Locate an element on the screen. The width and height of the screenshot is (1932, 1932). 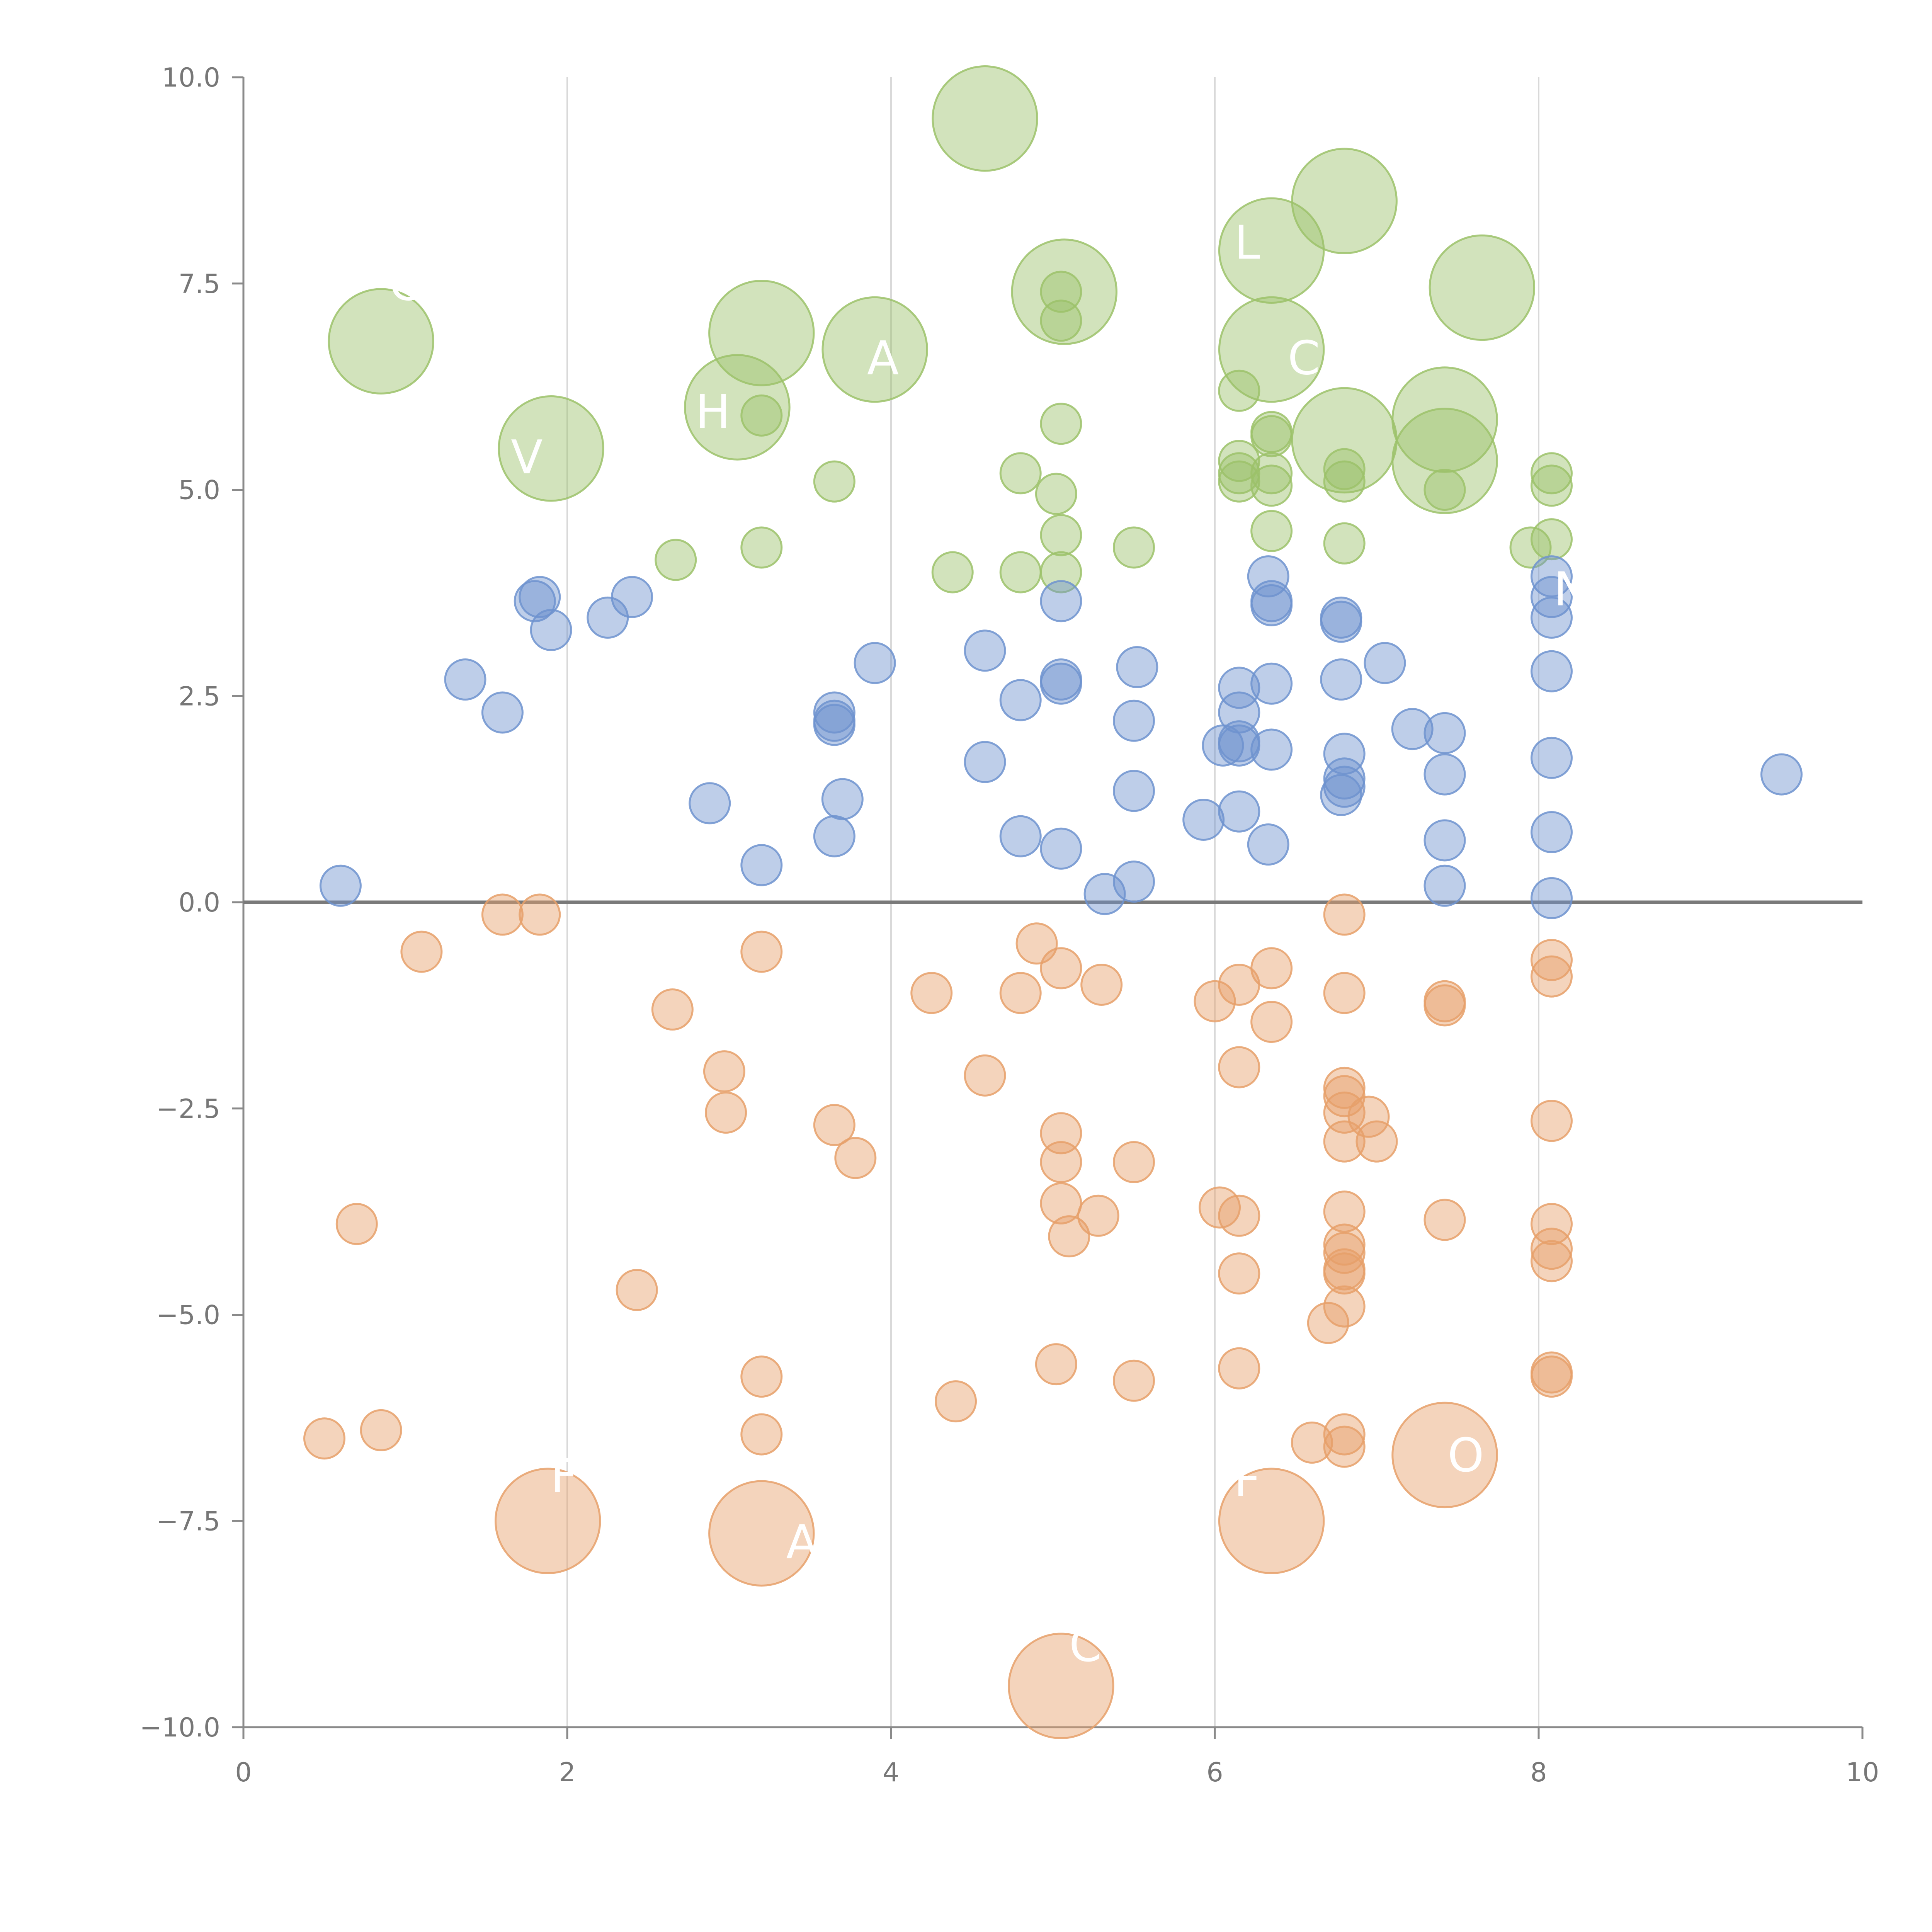
x-tick-label: 8 is located at coordinates (1539, 1772).